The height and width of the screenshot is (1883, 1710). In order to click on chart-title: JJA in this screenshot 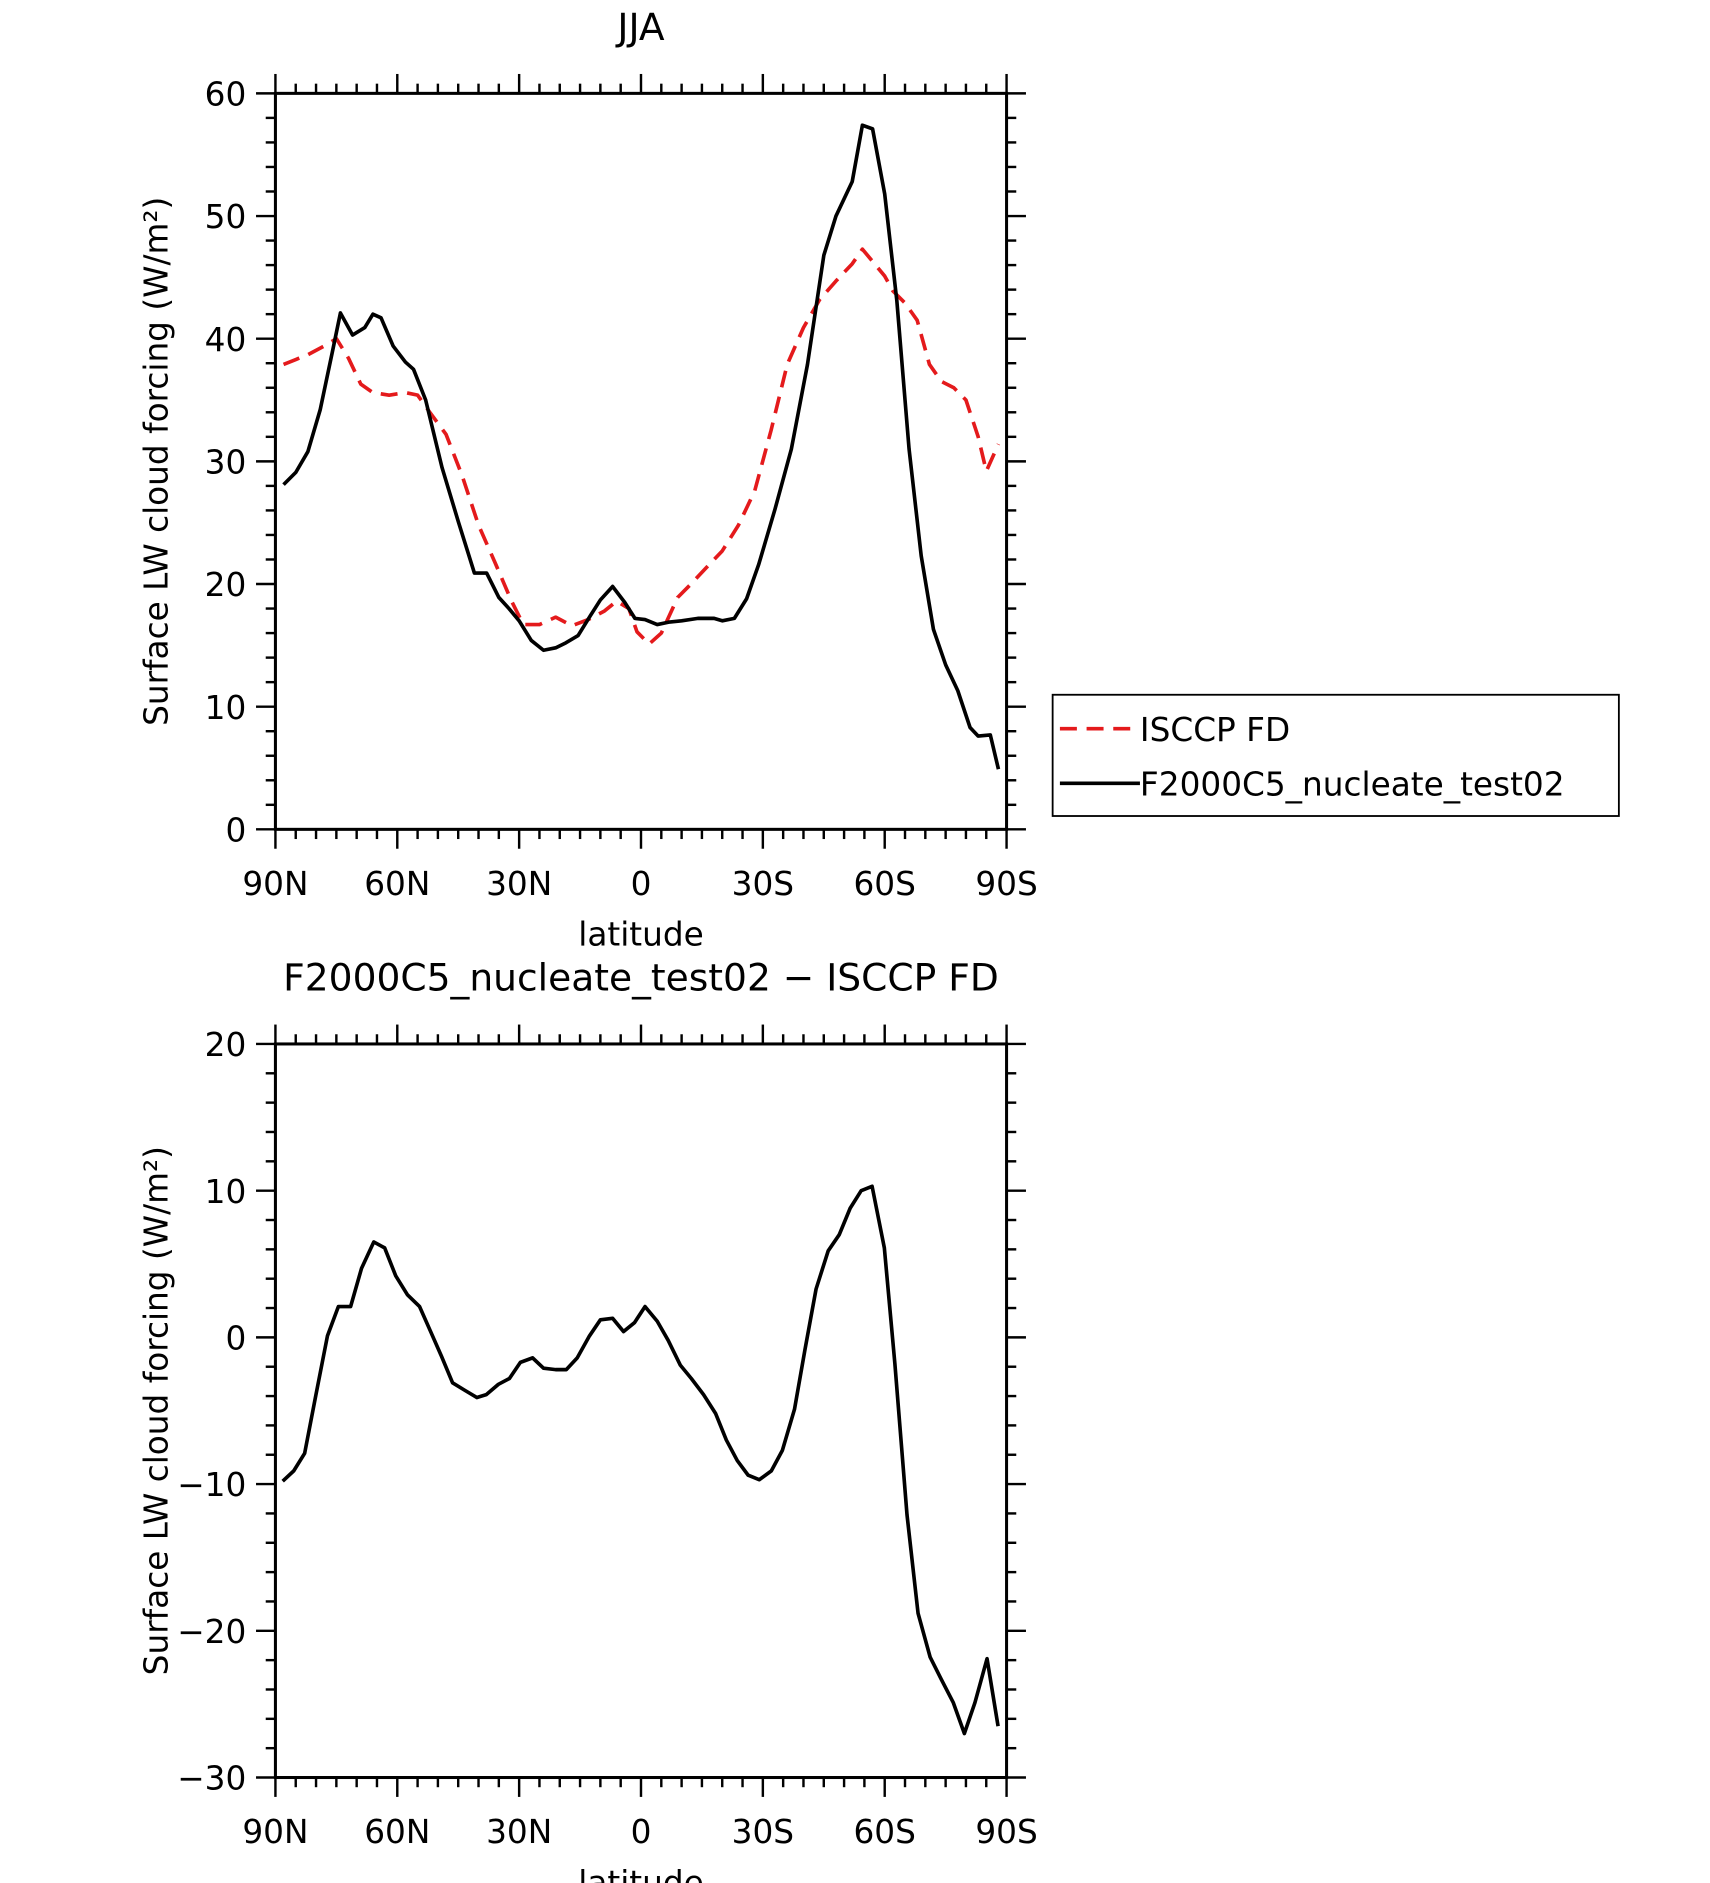, I will do `click(640, 27)`.